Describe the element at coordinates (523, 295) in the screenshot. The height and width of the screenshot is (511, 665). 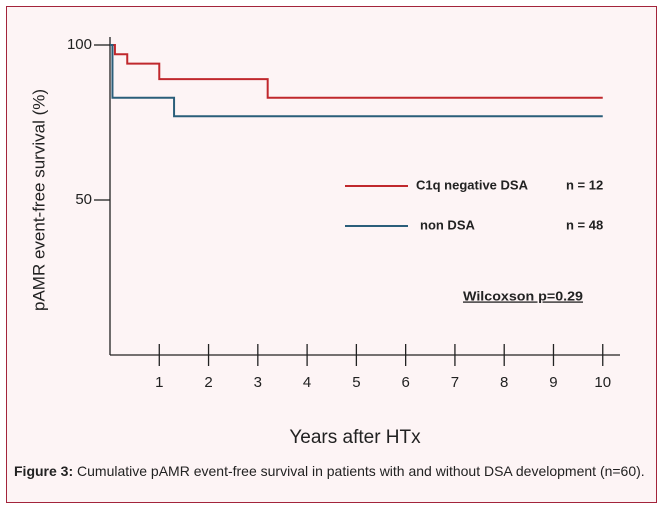
I see `annotation: Wilcoxson p=0.29` at that location.